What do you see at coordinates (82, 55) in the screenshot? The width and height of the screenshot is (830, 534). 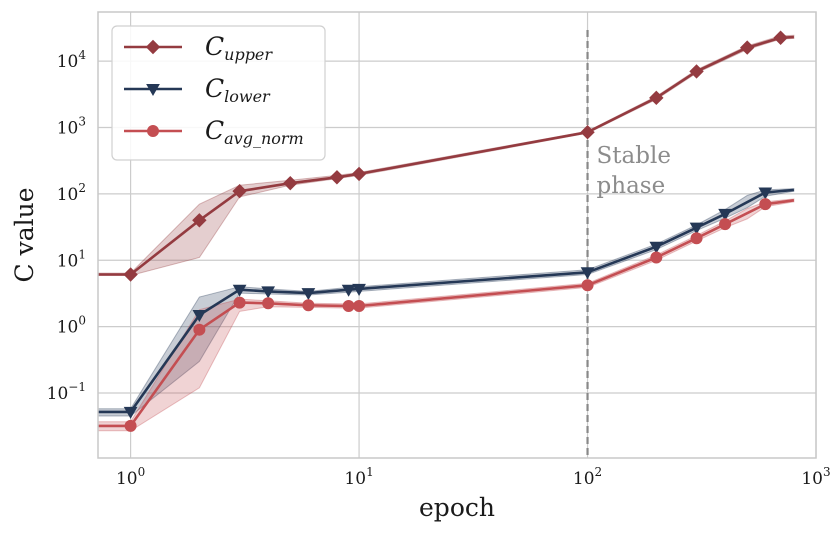 I see `y-tick-exponent: 4` at bounding box center [82, 55].